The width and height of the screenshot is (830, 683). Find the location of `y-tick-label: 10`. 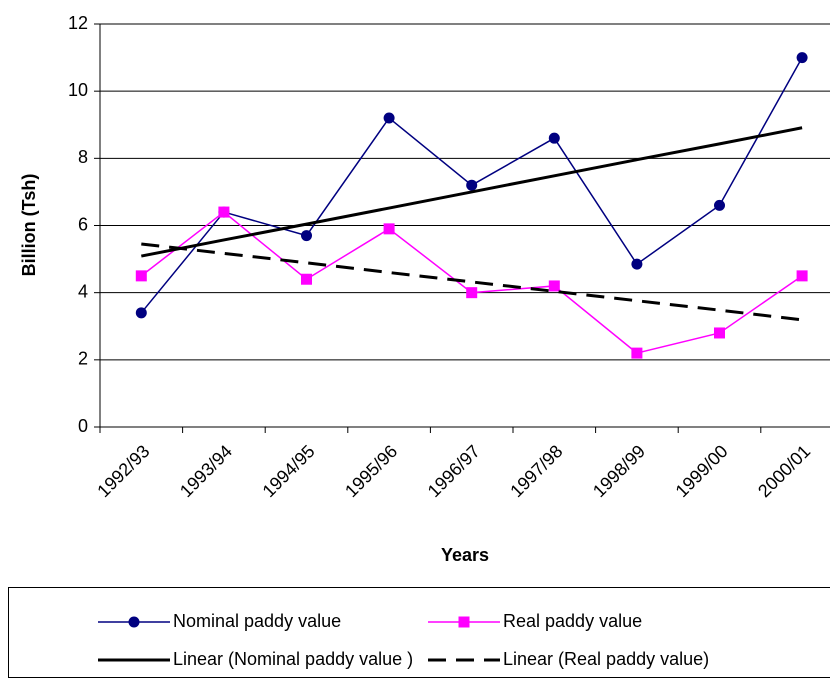

y-tick-label: 10 is located at coordinates (78, 90).